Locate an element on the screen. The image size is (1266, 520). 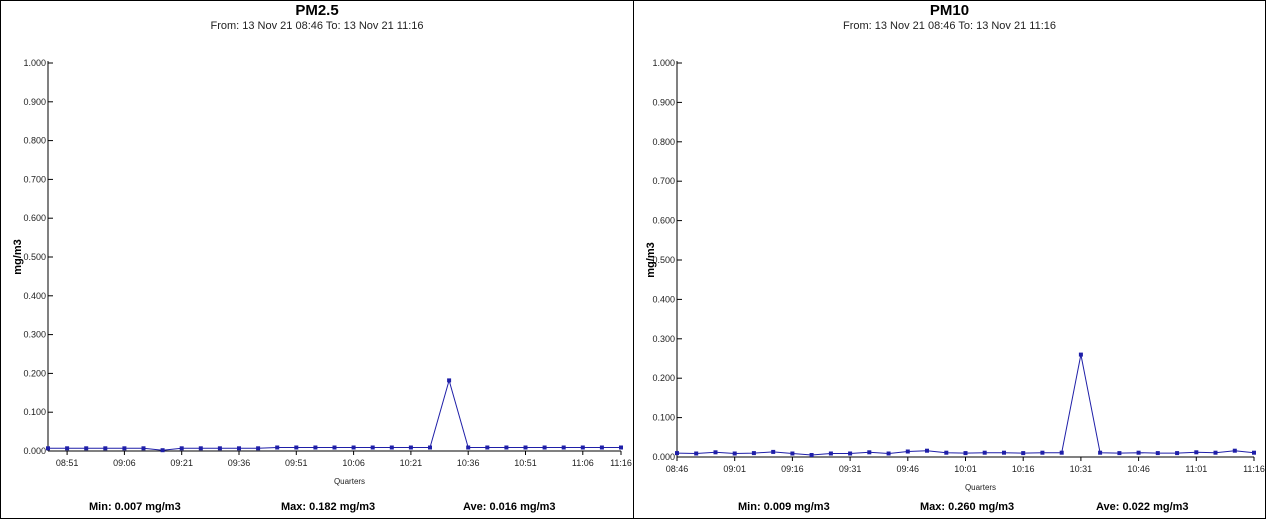
stat-max: Max: 0.182 mg/m3 is located at coordinates (328, 507).